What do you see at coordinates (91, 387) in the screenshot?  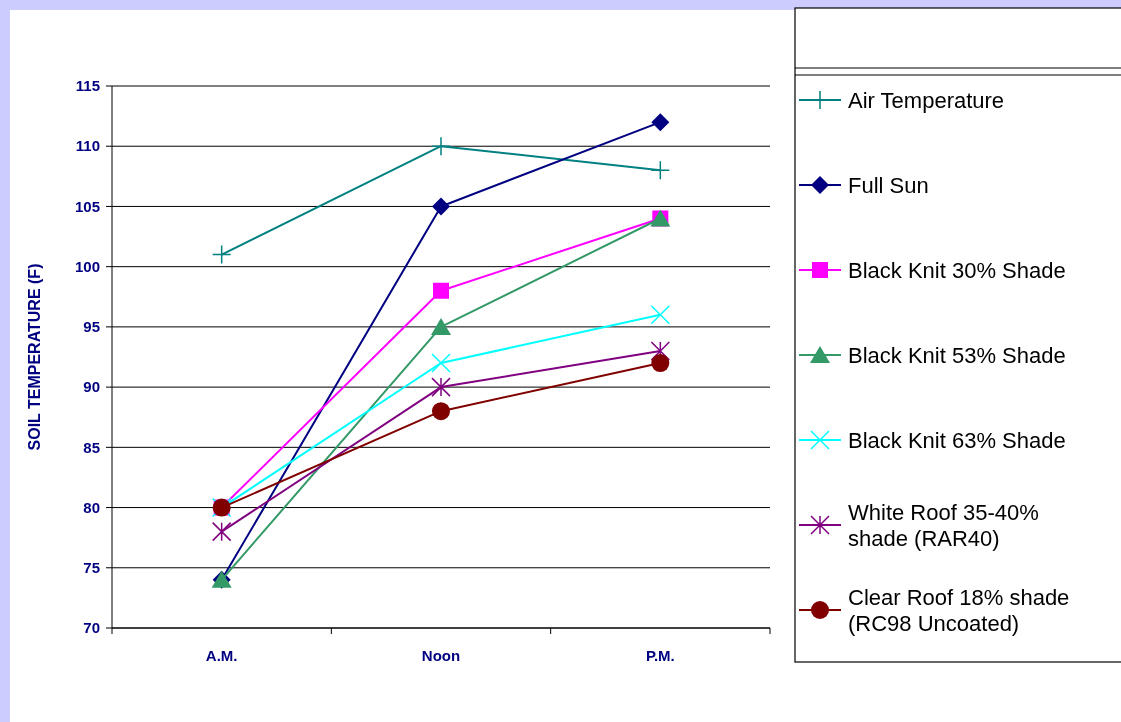 I see `y-tick-label: 90` at bounding box center [91, 387].